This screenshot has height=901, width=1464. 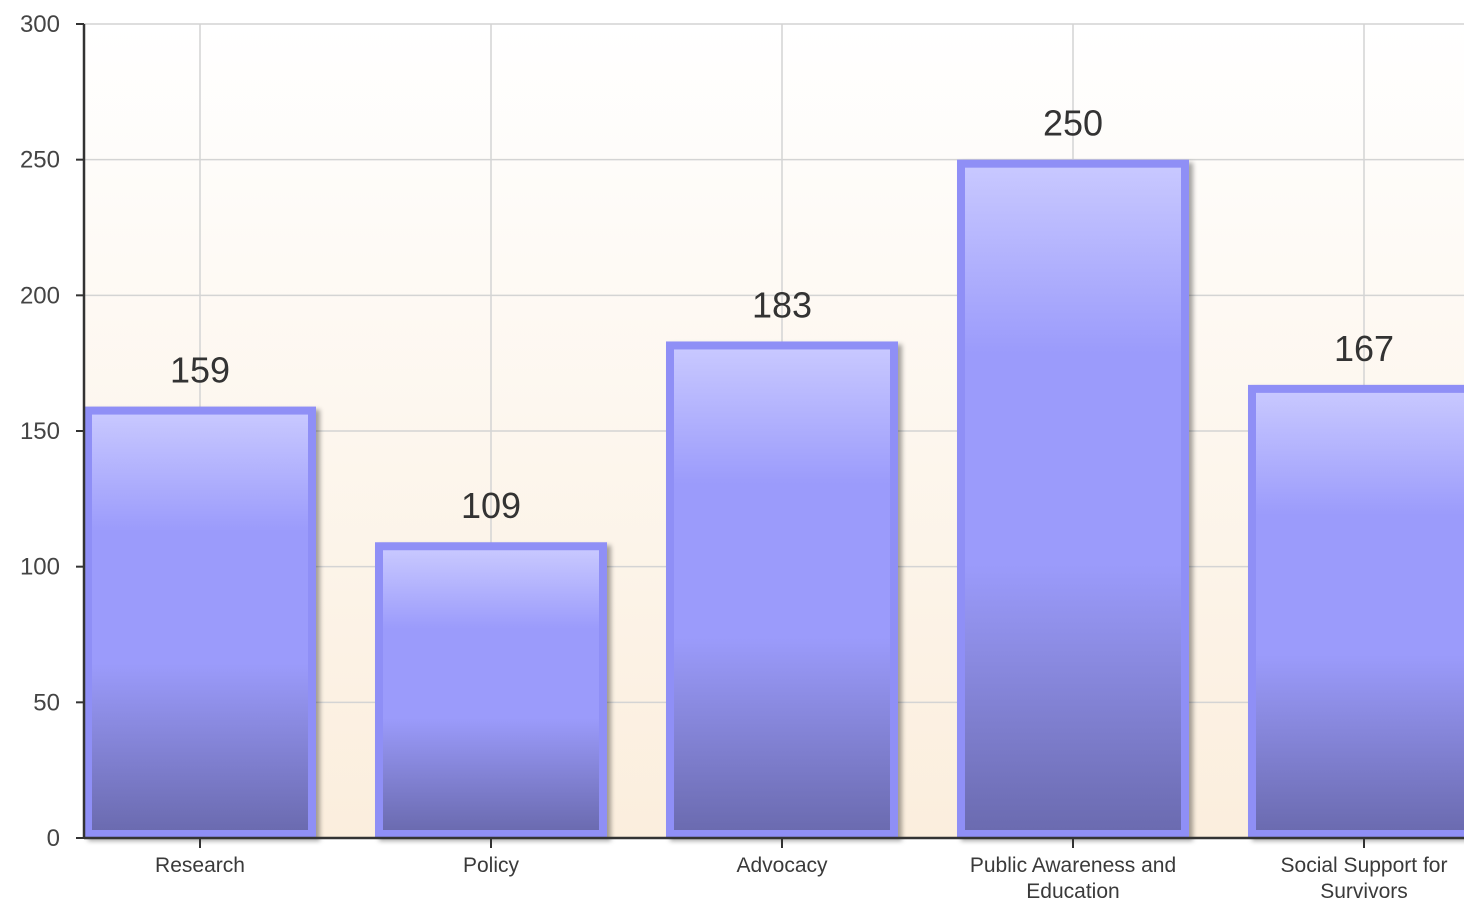 What do you see at coordinates (491, 505) in the screenshot?
I see `data-label: 109` at bounding box center [491, 505].